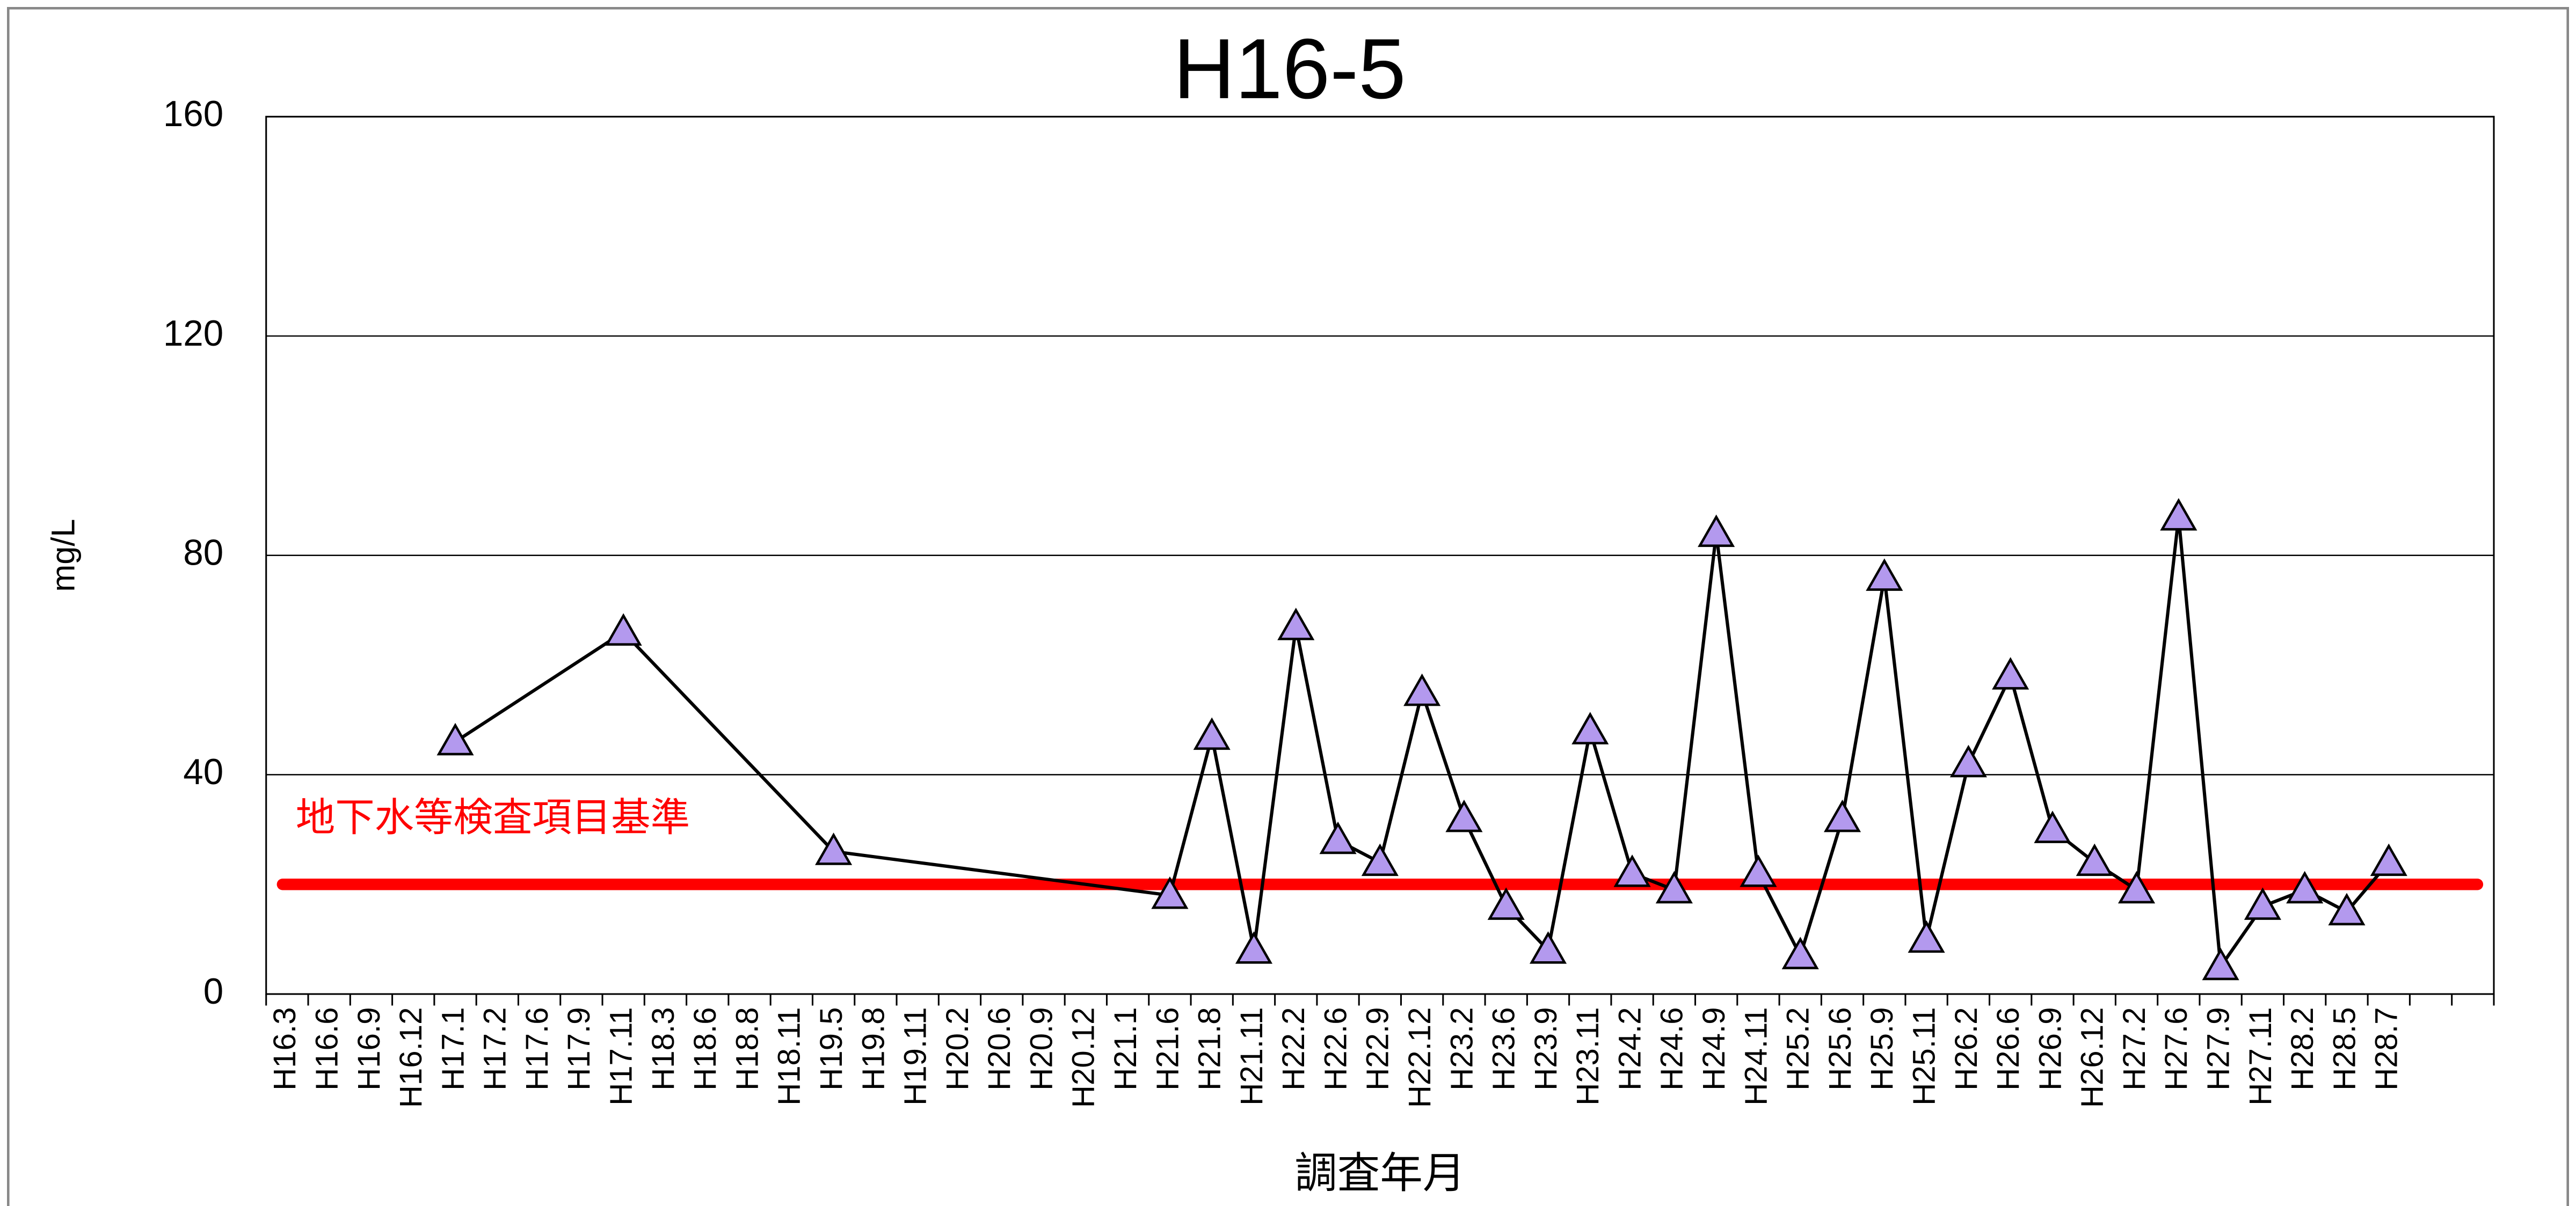 Image resolution: width=2576 pixels, height=1206 pixels. I want to click on x-tick-label: H27.11, so click(2260, 1056).